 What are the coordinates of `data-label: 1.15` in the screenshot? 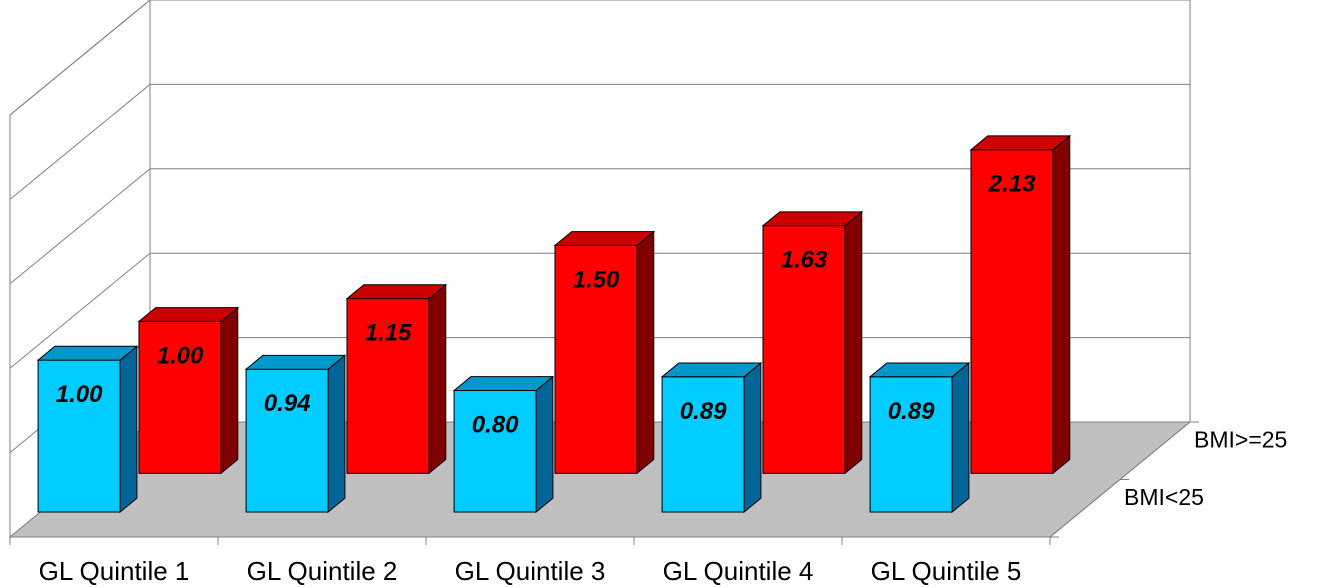 It's located at (388, 333).